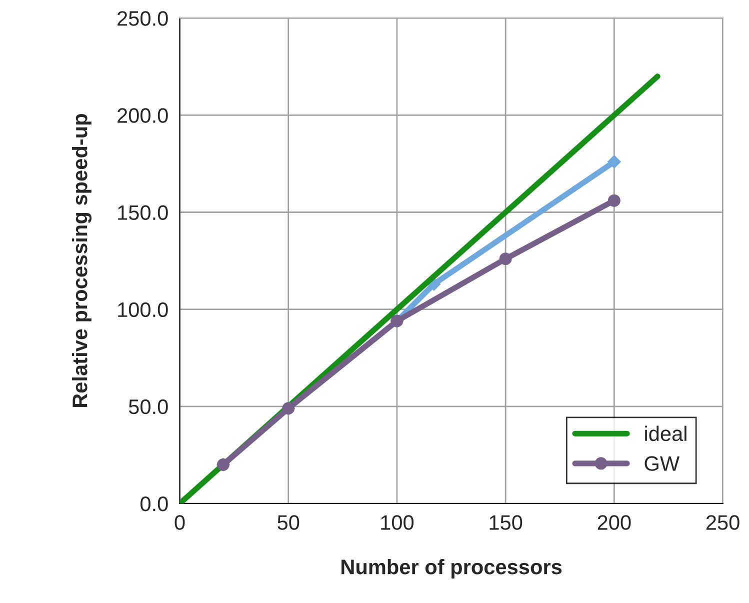 This screenshot has height=603, width=749. I want to click on x-tick-label: 200, so click(614, 522).